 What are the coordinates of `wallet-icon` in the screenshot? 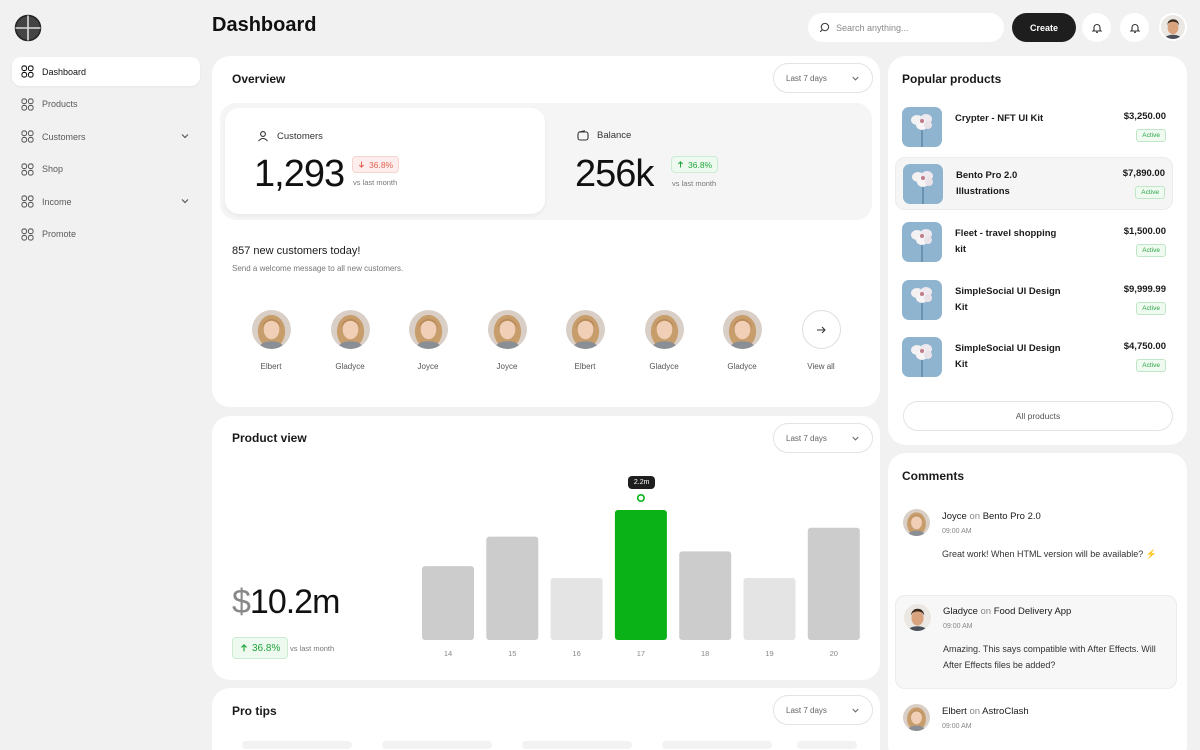 It's located at (583, 135).